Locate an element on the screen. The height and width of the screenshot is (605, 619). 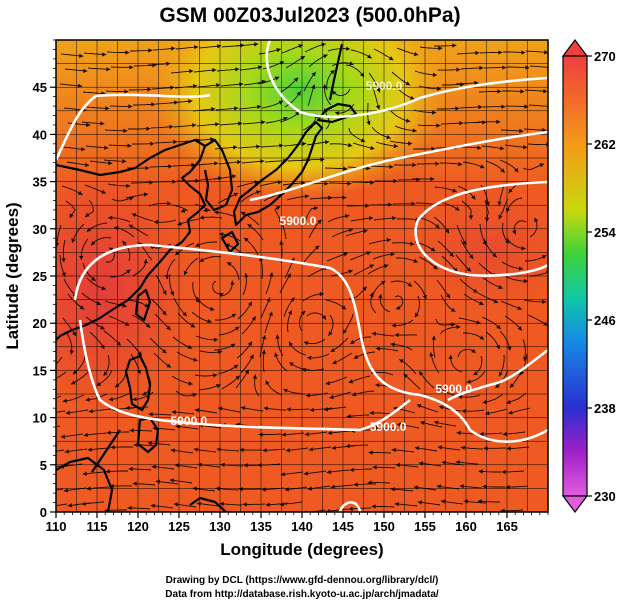
x-tick-label: 165 is located at coordinates (507, 526).